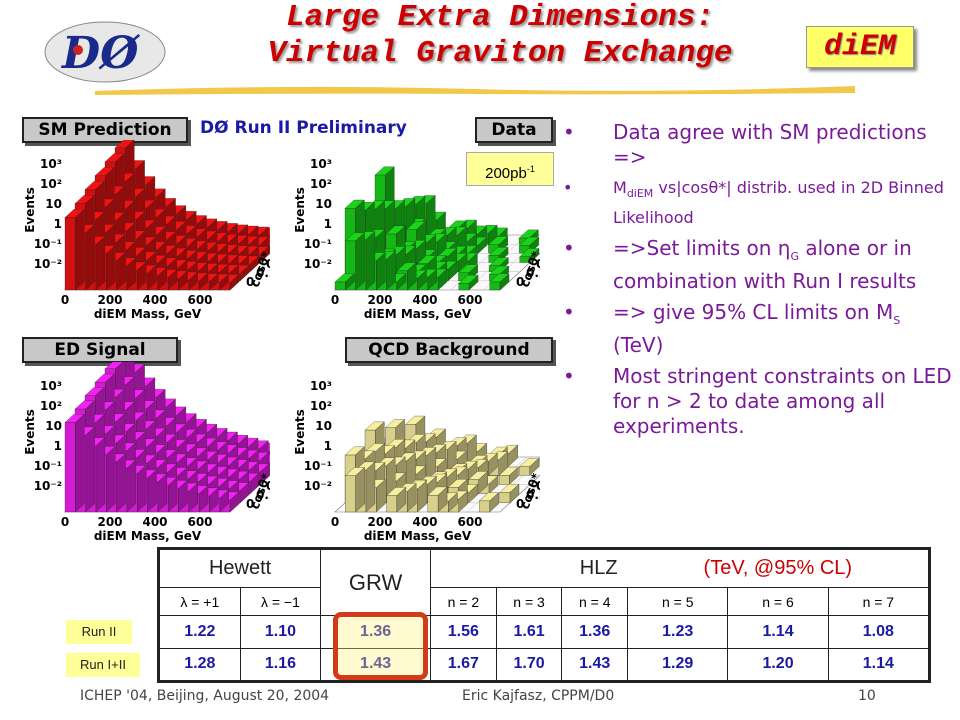  Describe the element at coordinates (867, 696) in the screenshot. I see `footer-page-number: 10` at that location.